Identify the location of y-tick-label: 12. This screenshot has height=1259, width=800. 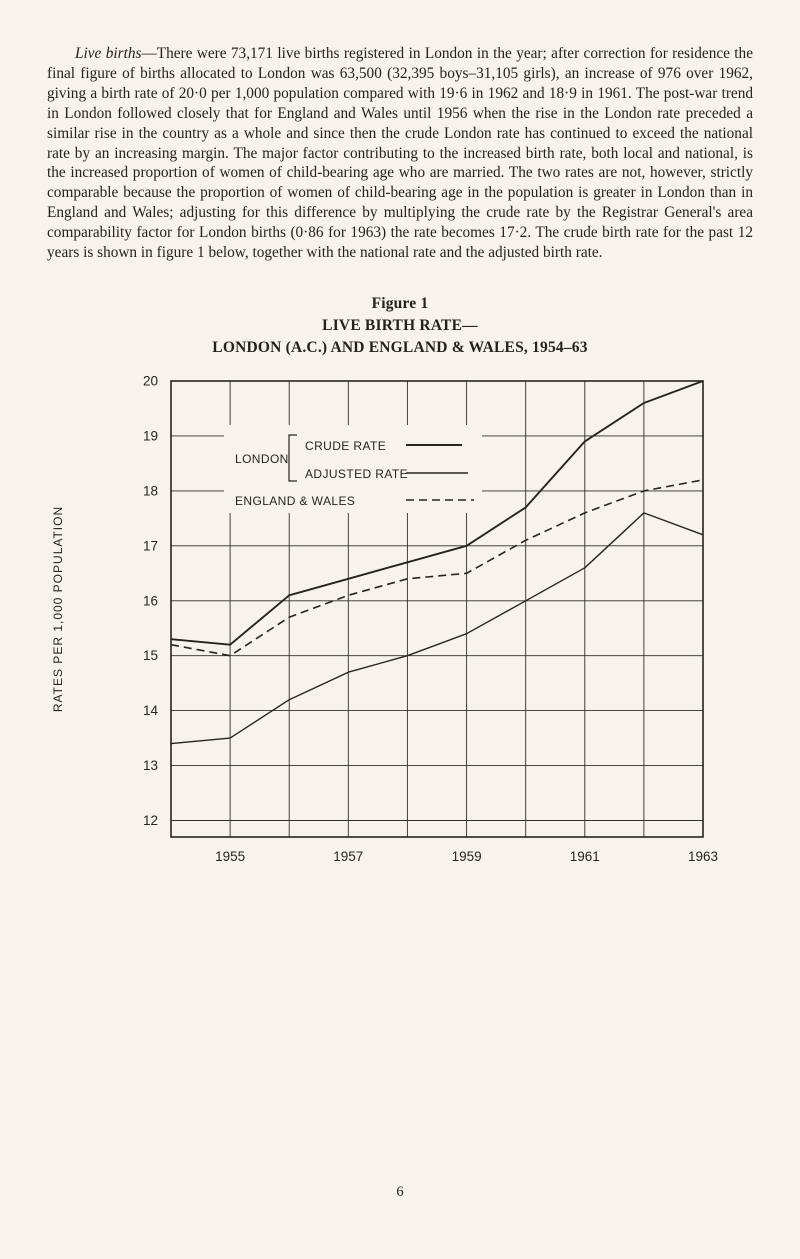
(150, 820).